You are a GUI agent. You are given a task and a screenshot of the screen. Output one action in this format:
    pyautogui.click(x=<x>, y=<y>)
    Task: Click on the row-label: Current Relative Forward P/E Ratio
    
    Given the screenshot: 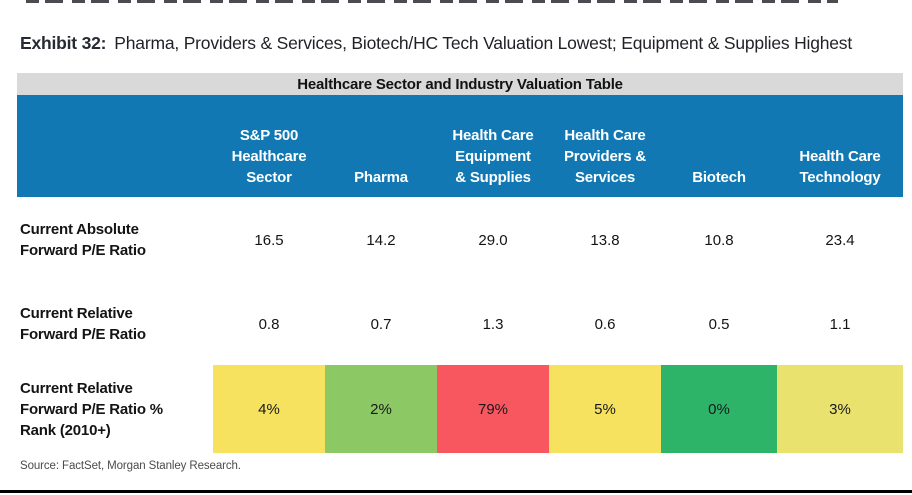 What is the action you would take?
    pyautogui.click(x=83, y=324)
    